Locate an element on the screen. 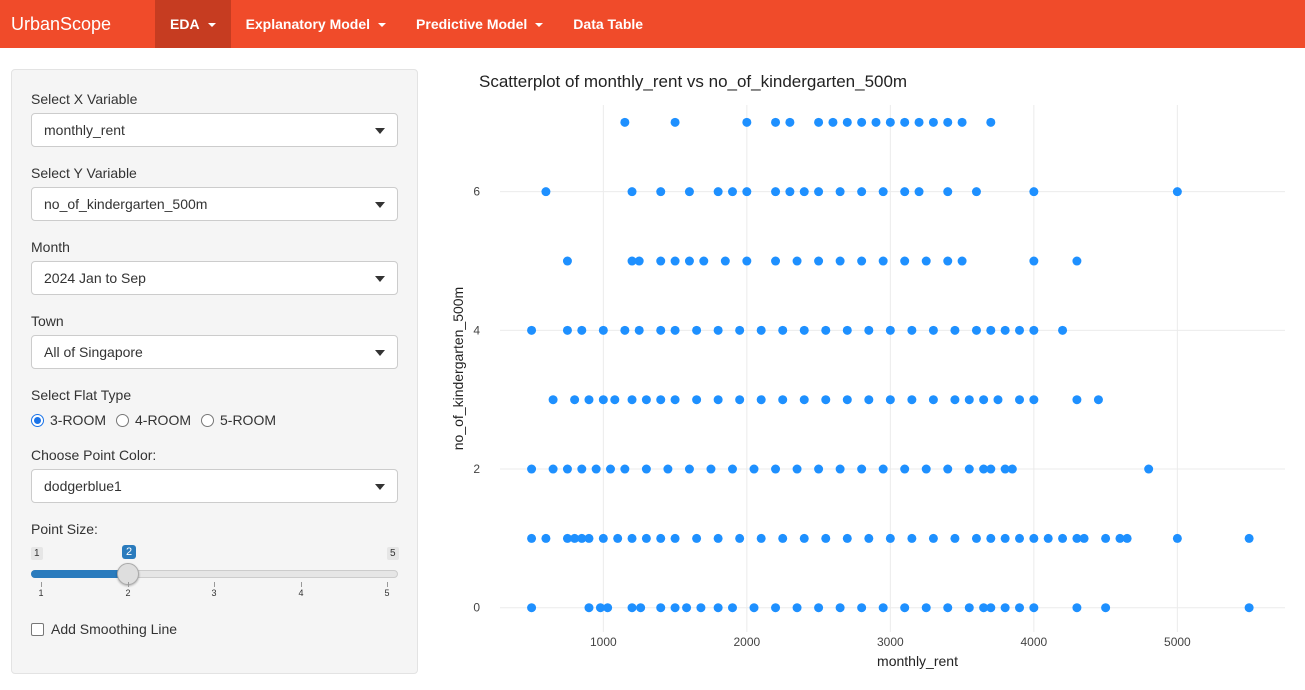 The height and width of the screenshot is (690, 1305). x-variable-select: monthly_rent is located at coordinates (214, 130).